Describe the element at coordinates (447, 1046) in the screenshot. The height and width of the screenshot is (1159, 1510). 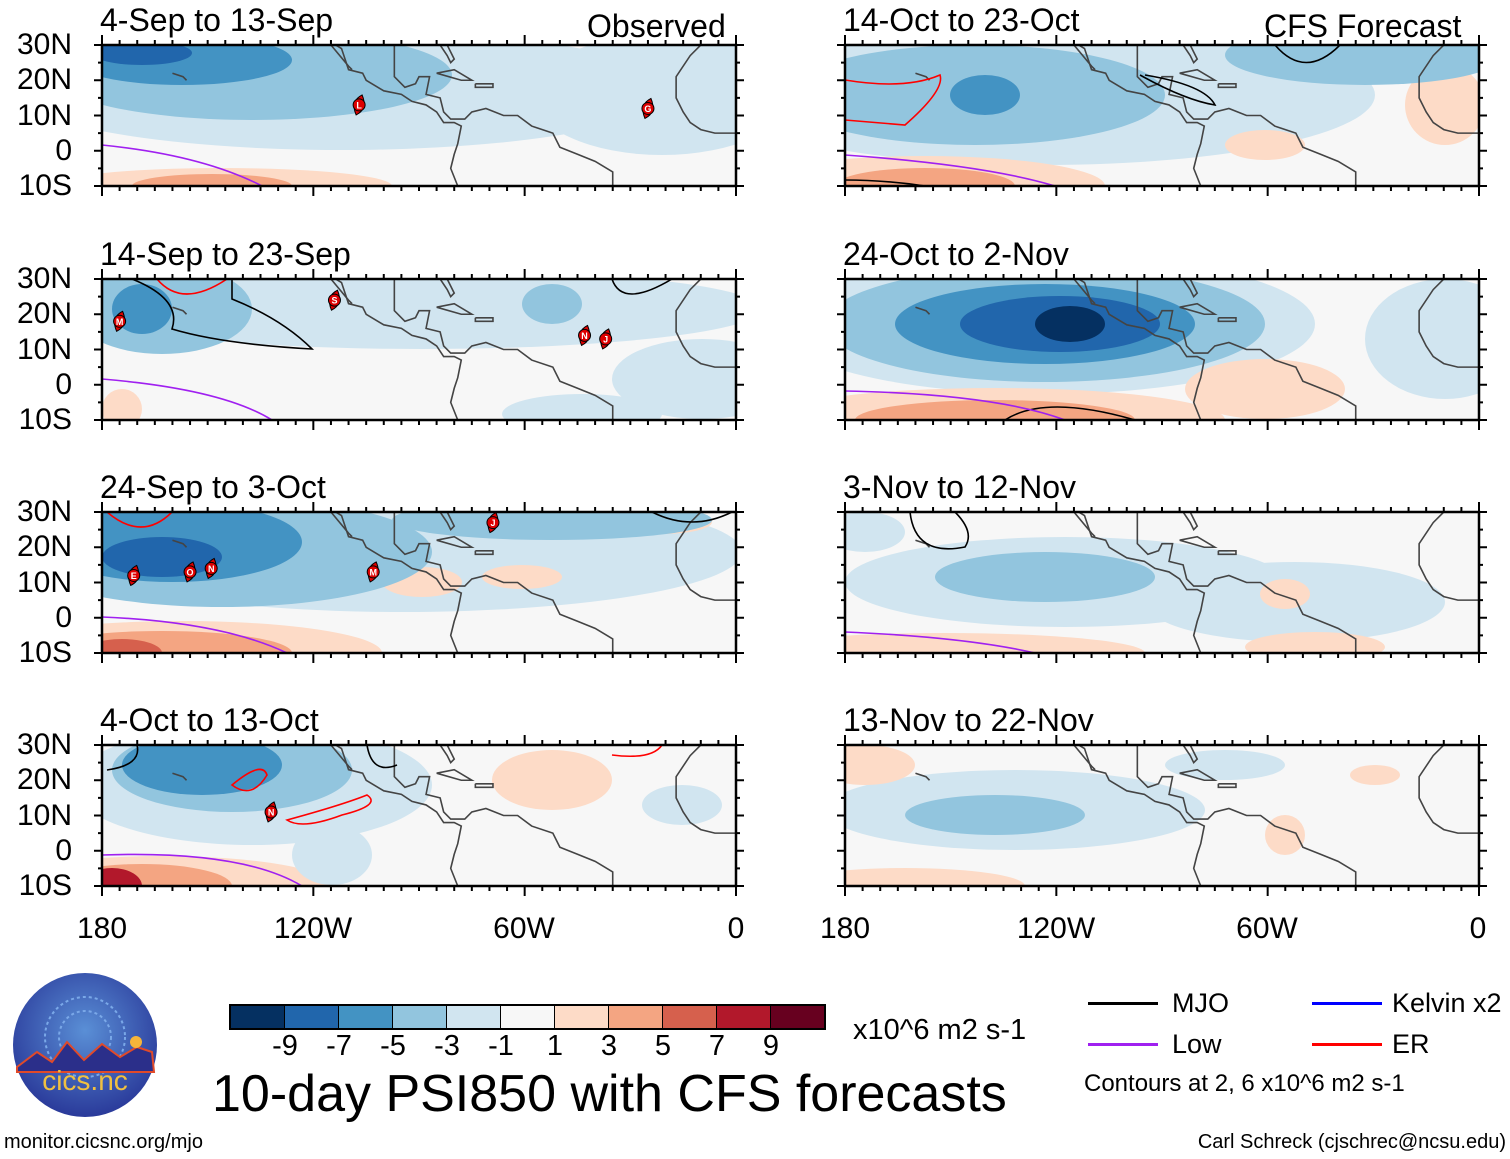
I see `colorbar-tick-label: -3` at that location.